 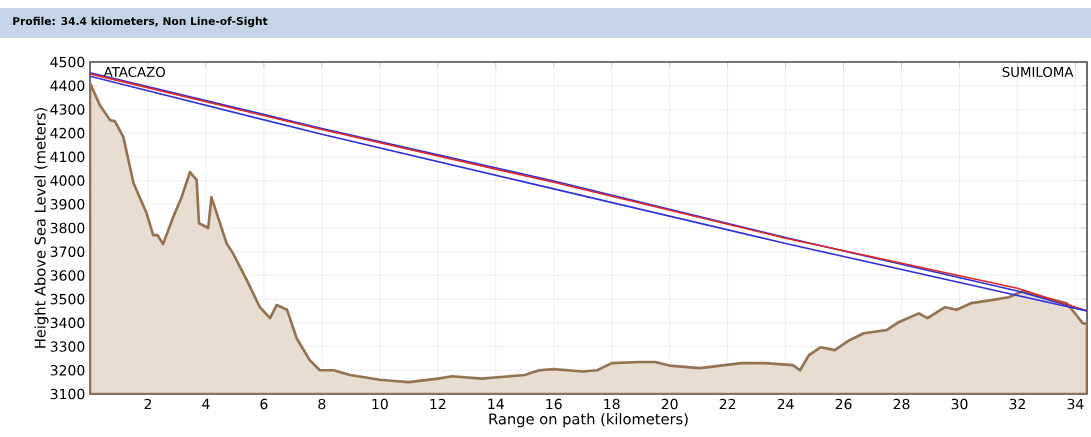 I want to click on x-tick-label: 2, so click(x=148, y=404).